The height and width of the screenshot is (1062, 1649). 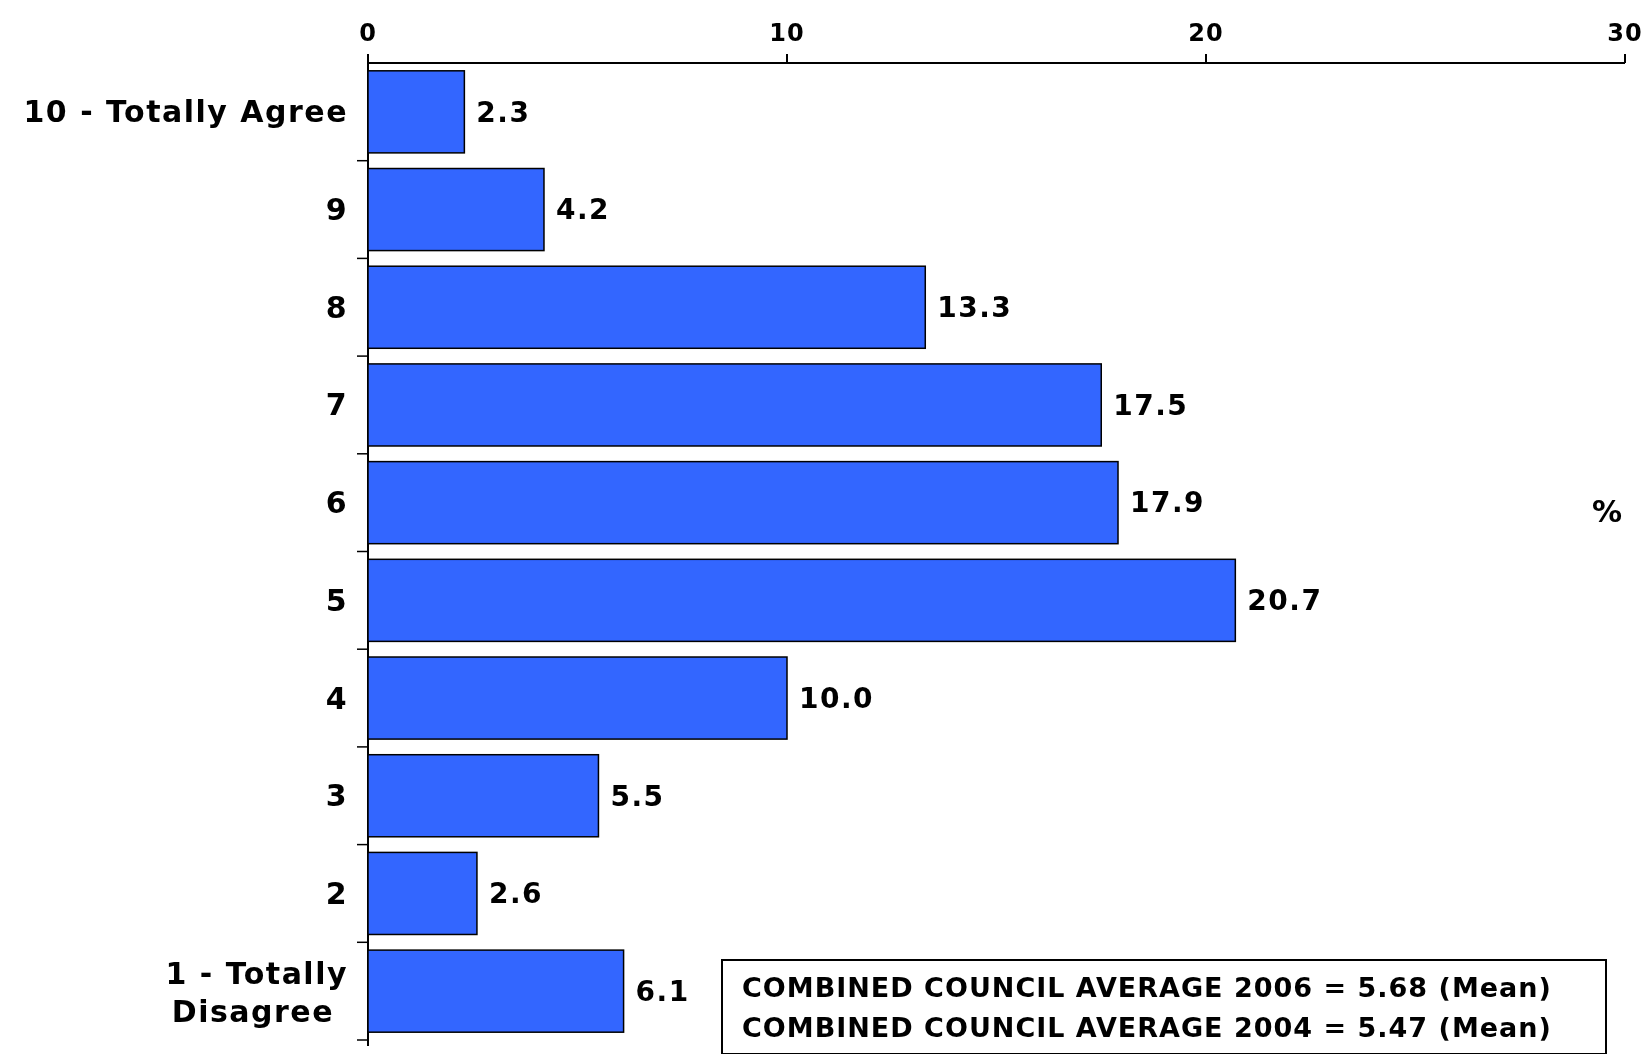 I want to click on y-tick-label: 2, so click(x=336, y=893).